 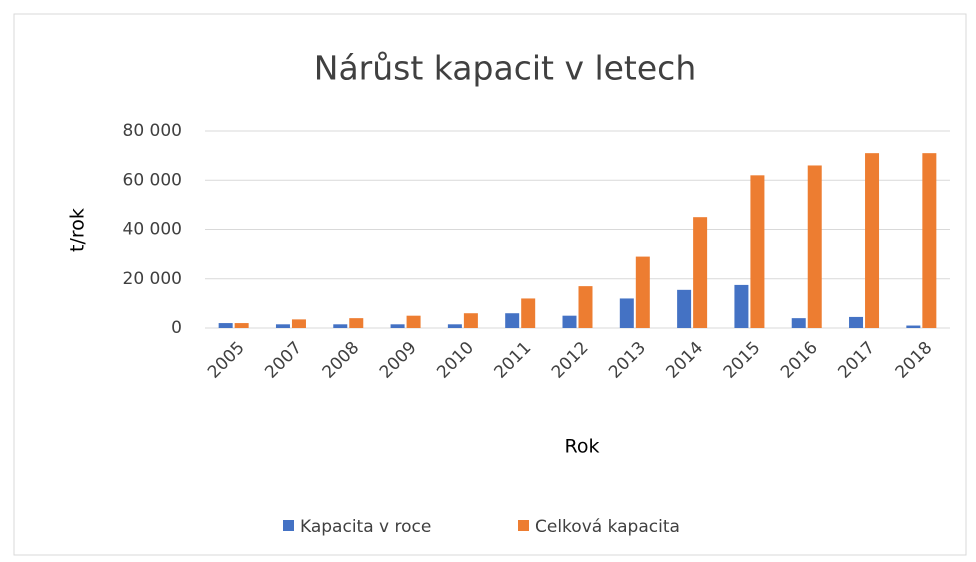 I want to click on y-tick-label: 80 000, so click(x=152, y=131).